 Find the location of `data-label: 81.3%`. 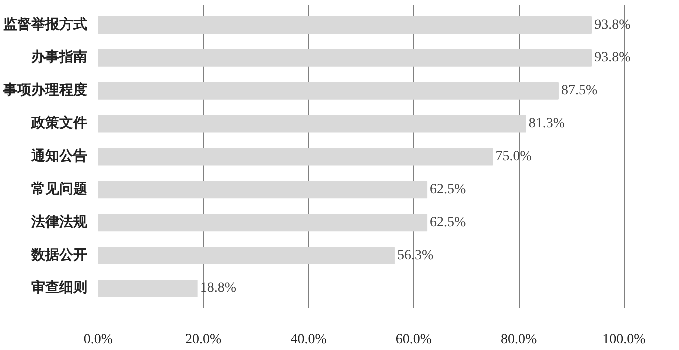

data-label: 81.3% is located at coordinates (547, 124).